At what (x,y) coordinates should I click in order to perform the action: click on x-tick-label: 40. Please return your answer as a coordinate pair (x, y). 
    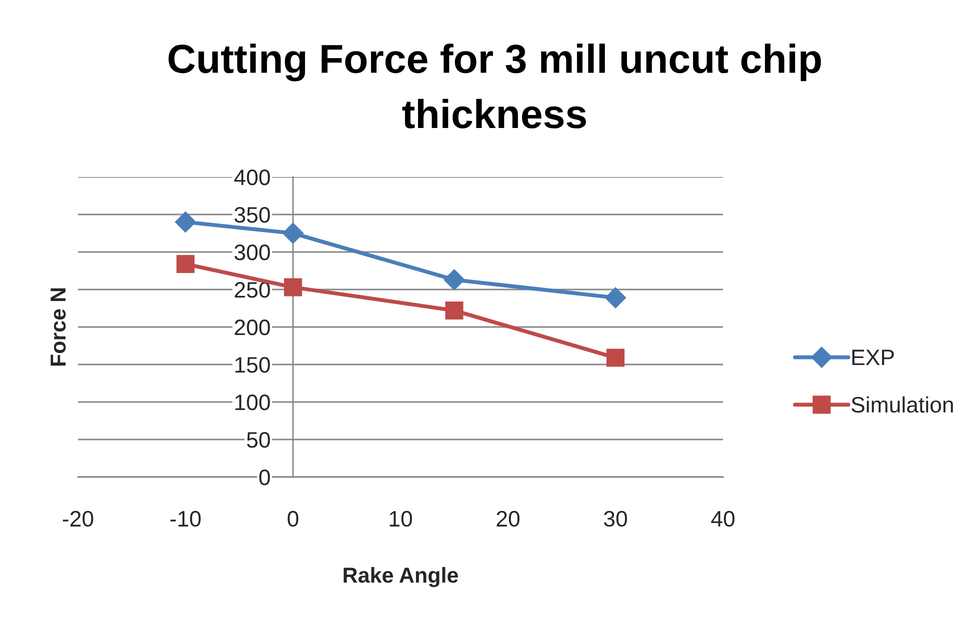
    Looking at the image, I should click on (722, 518).